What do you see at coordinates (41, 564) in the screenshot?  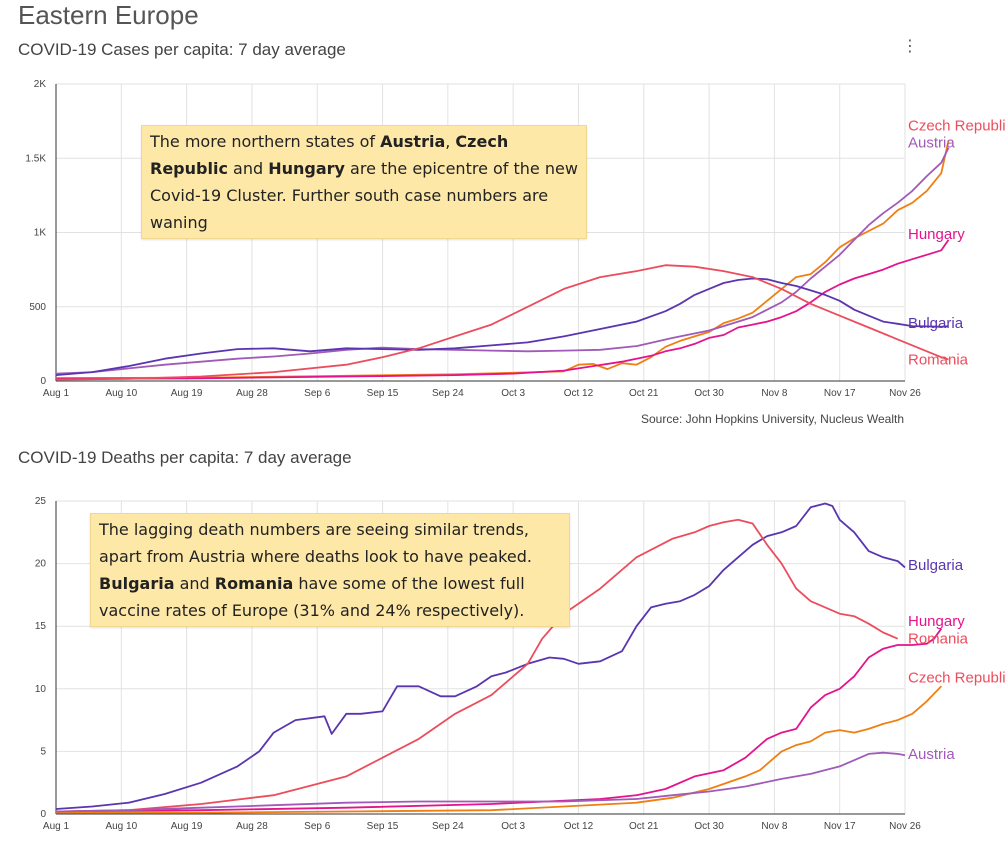 I see `y-tick-label: 20` at bounding box center [41, 564].